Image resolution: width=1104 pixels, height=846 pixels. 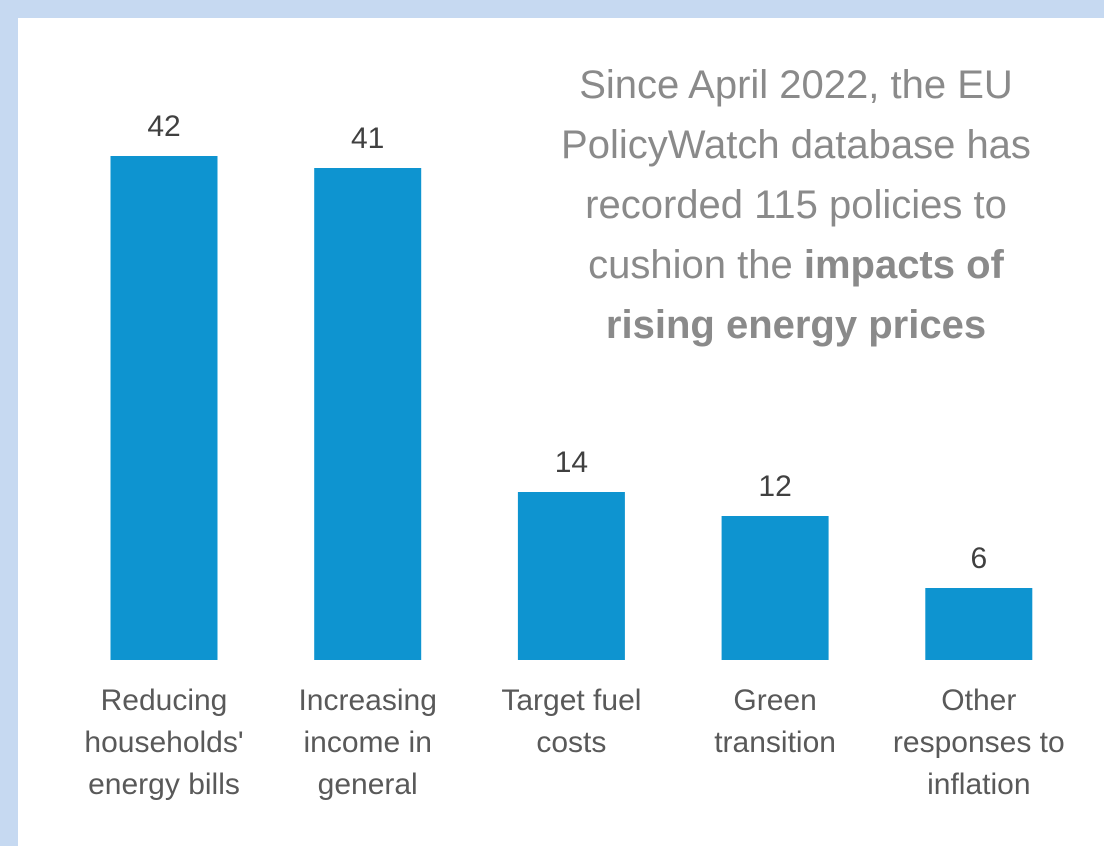 What do you see at coordinates (775, 721) in the screenshot?
I see `x-tick-label: Green transition` at bounding box center [775, 721].